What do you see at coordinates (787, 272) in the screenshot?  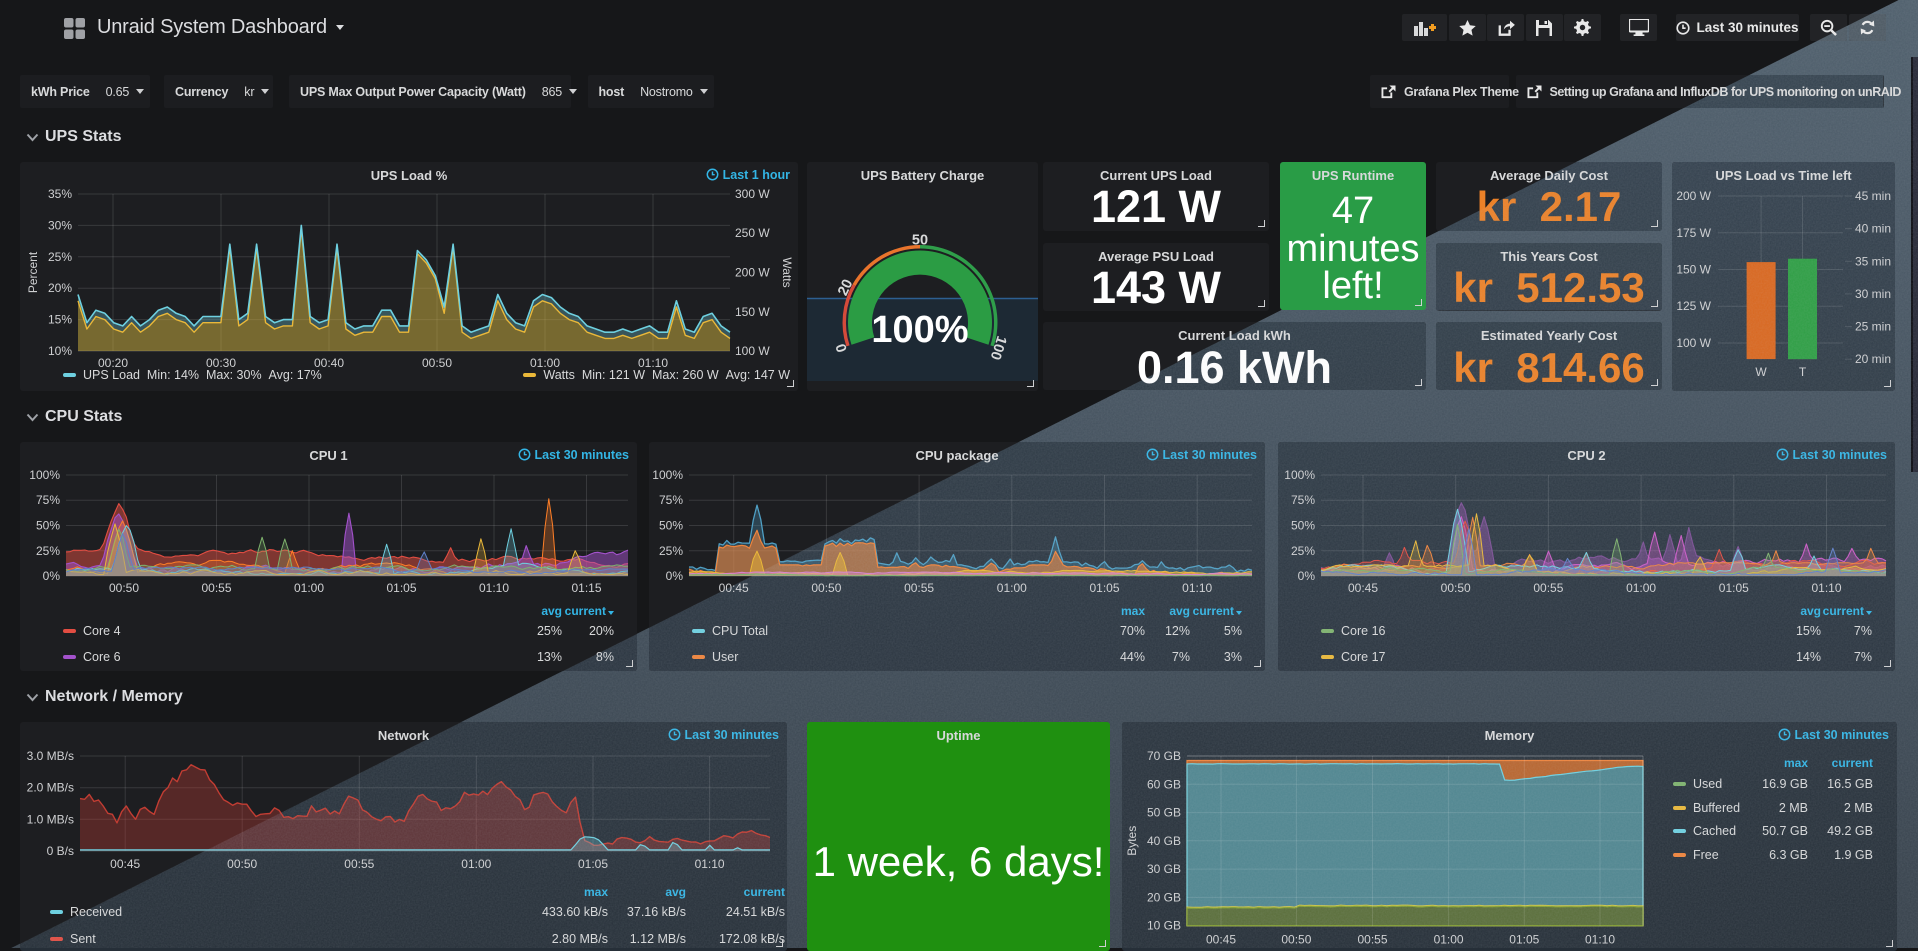 I see `svg-text: Watts` at bounding box center [787, 272].